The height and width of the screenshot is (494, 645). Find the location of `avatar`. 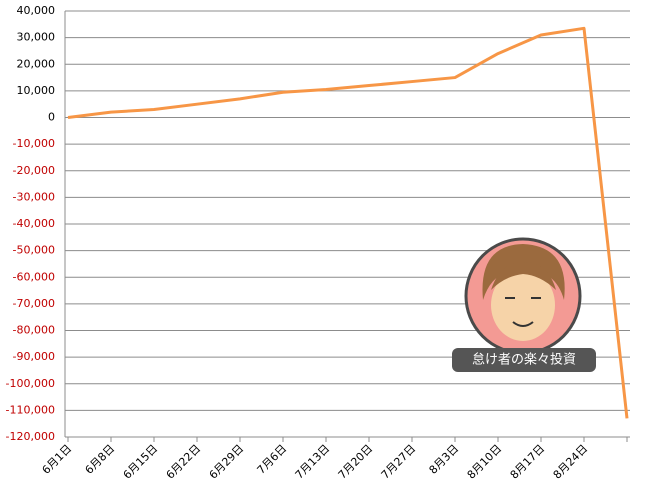

avatar is located at coordinates (523, 296).